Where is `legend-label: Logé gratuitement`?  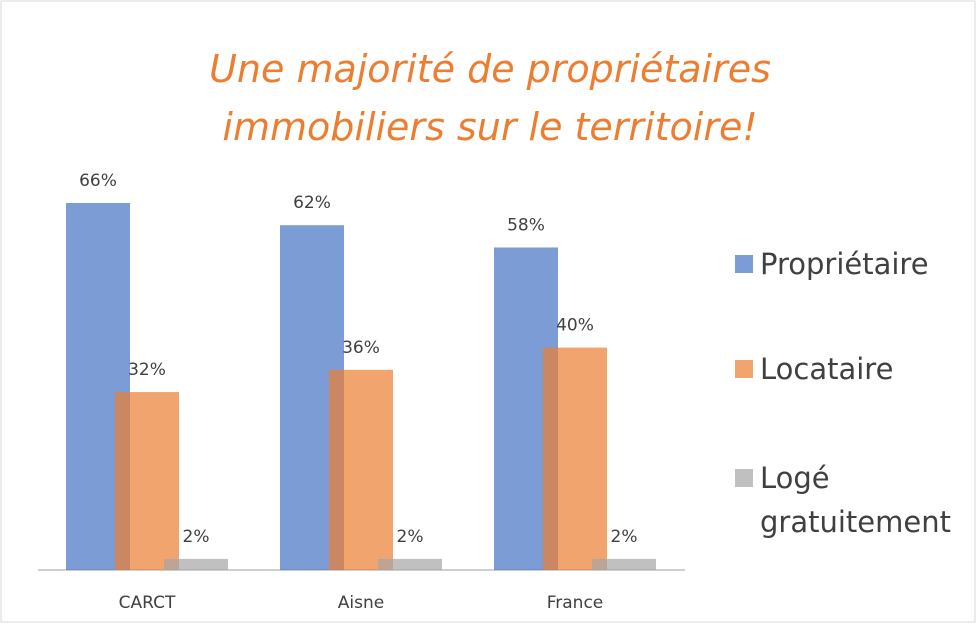 legend-label: Logé gratuitement is located at coordinates (855, 500).